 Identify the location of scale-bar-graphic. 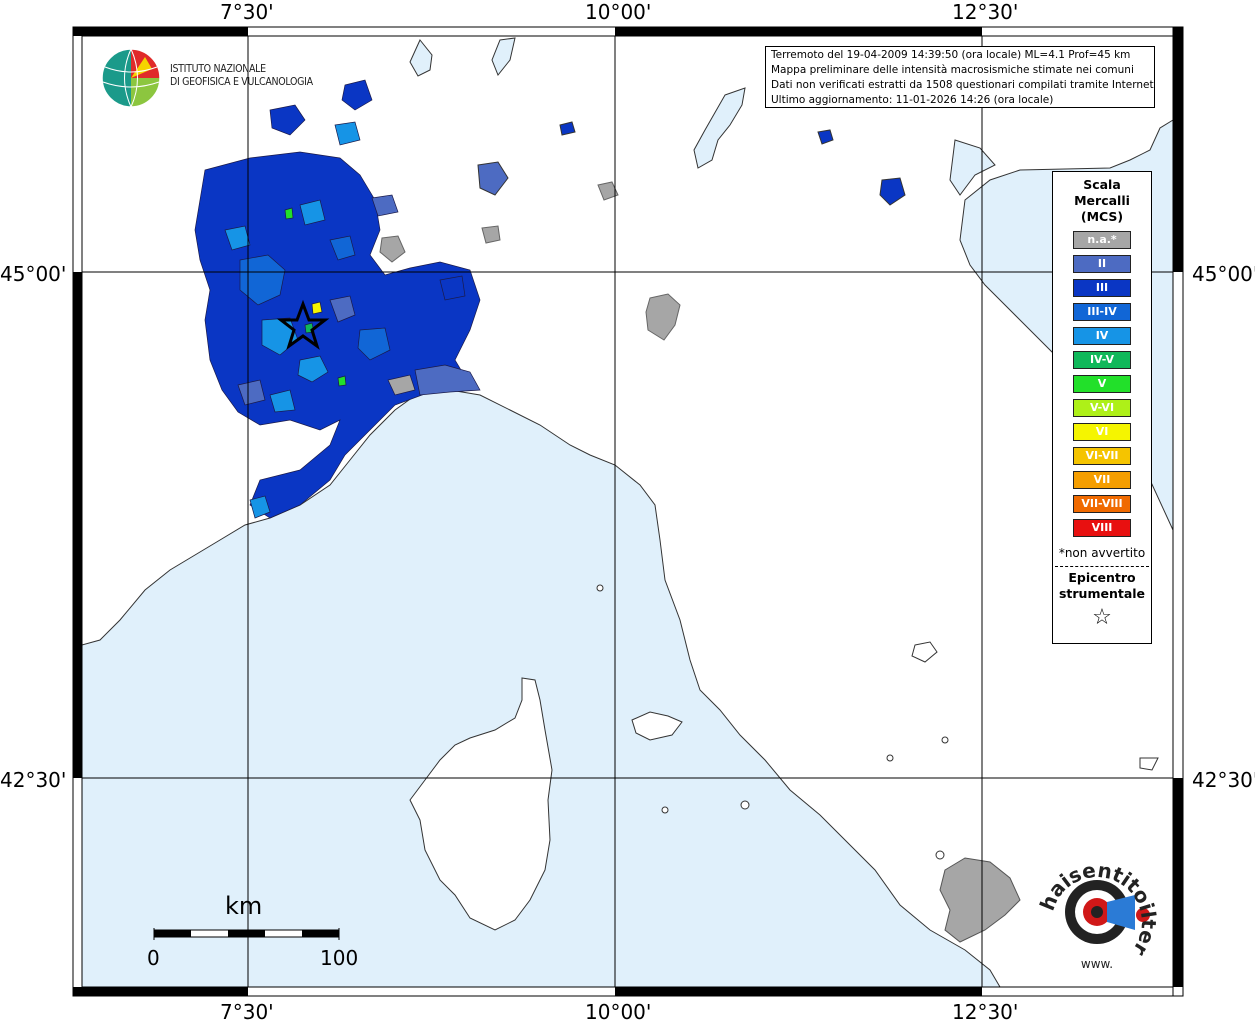
(246, 934).